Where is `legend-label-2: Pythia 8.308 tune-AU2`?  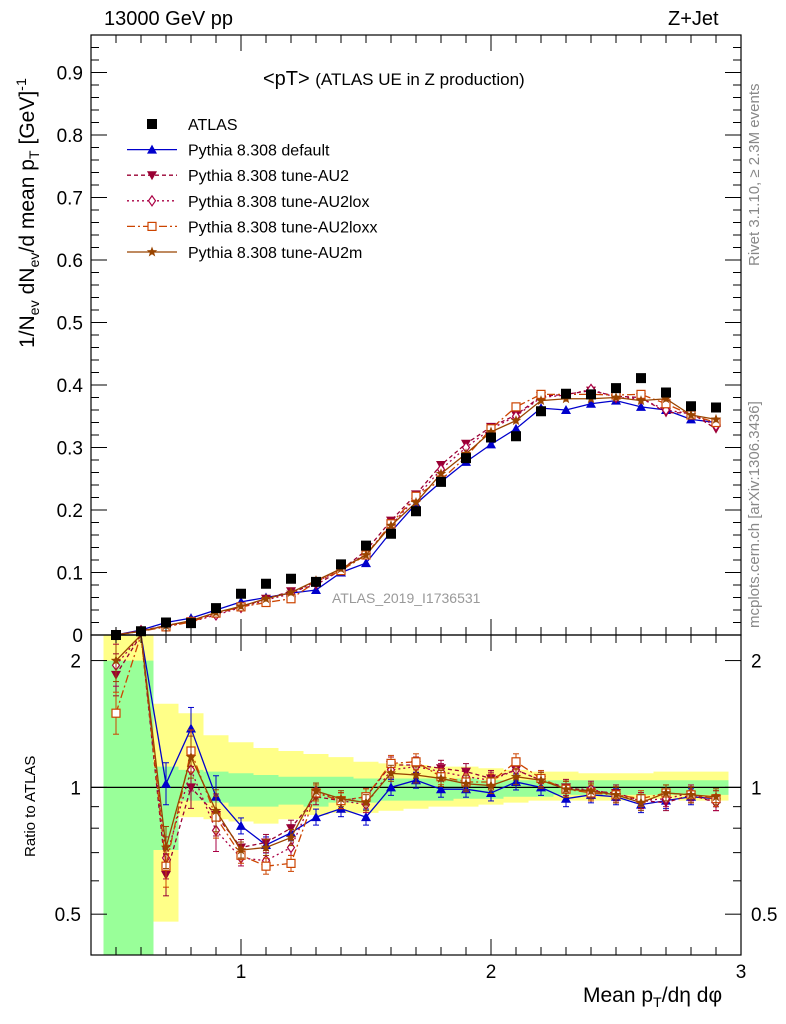 legend-label-2: Pythia 8.308 tune-AU2 is located at coordinates (268, 176).